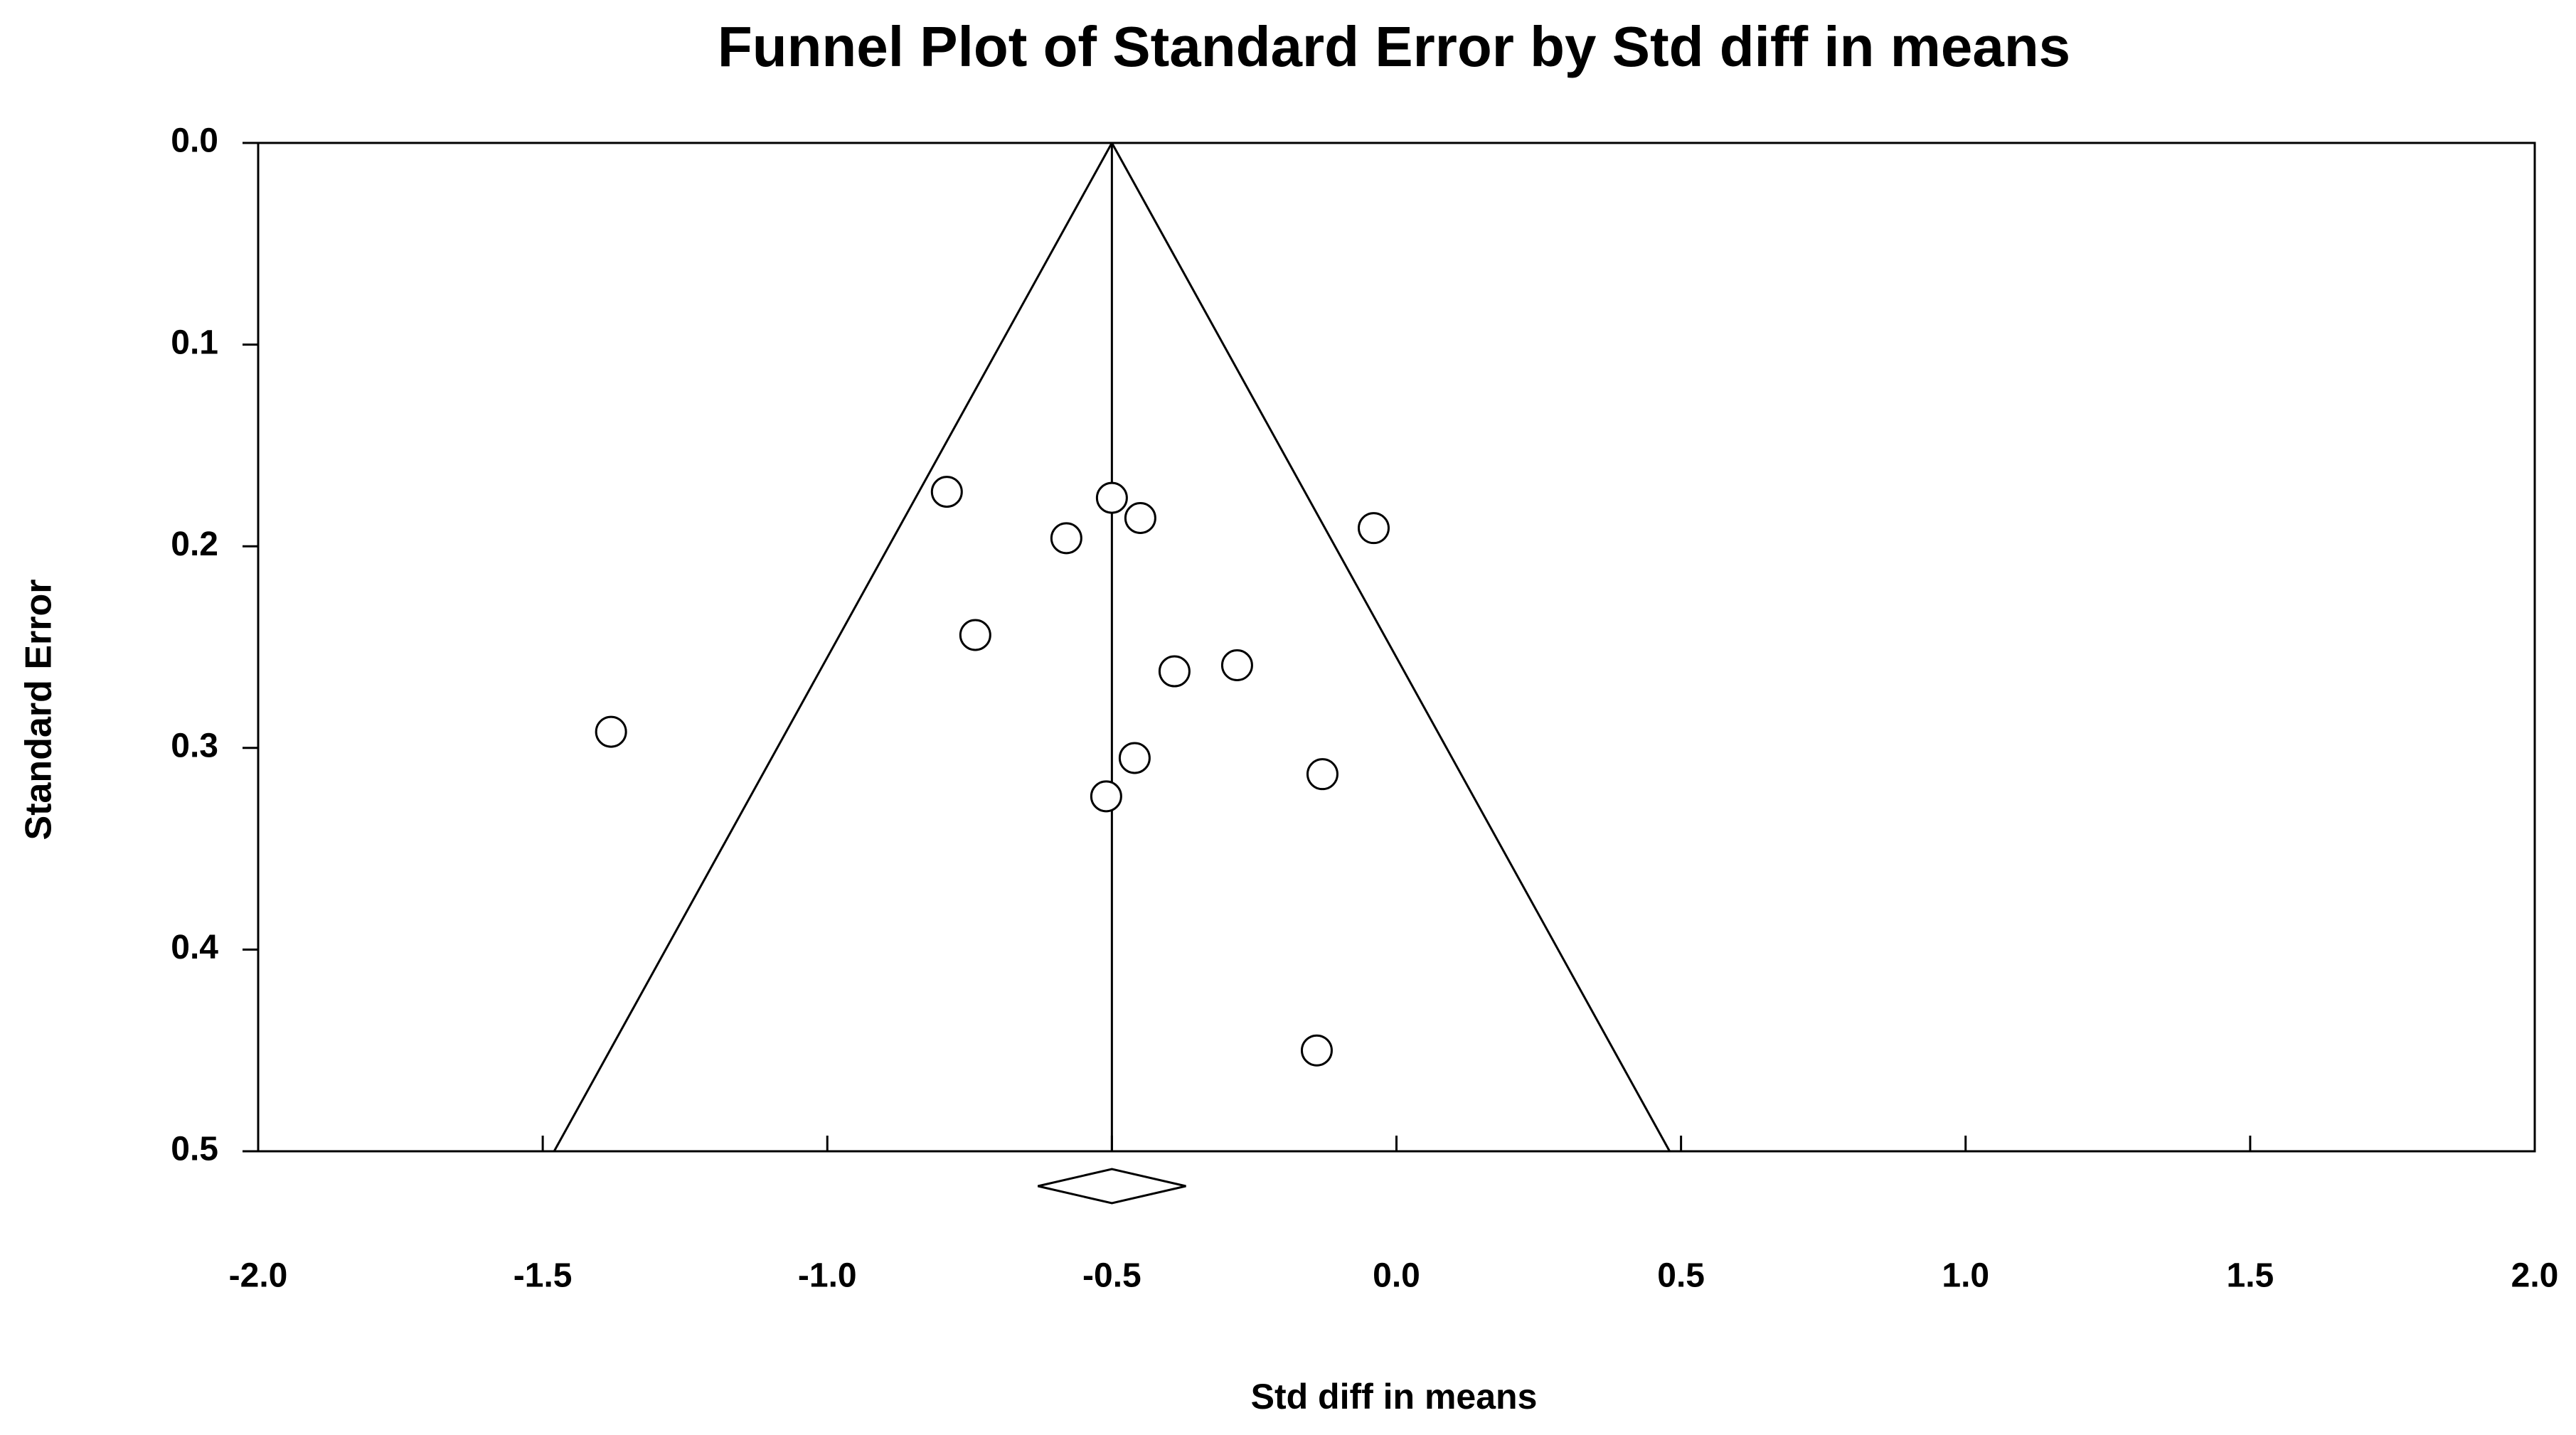 The width and height of the screenshot is (2576, 1435). Describe the element at coordinates (1112, 1186) in the screenshot. I see `summary-diamond` at that location.